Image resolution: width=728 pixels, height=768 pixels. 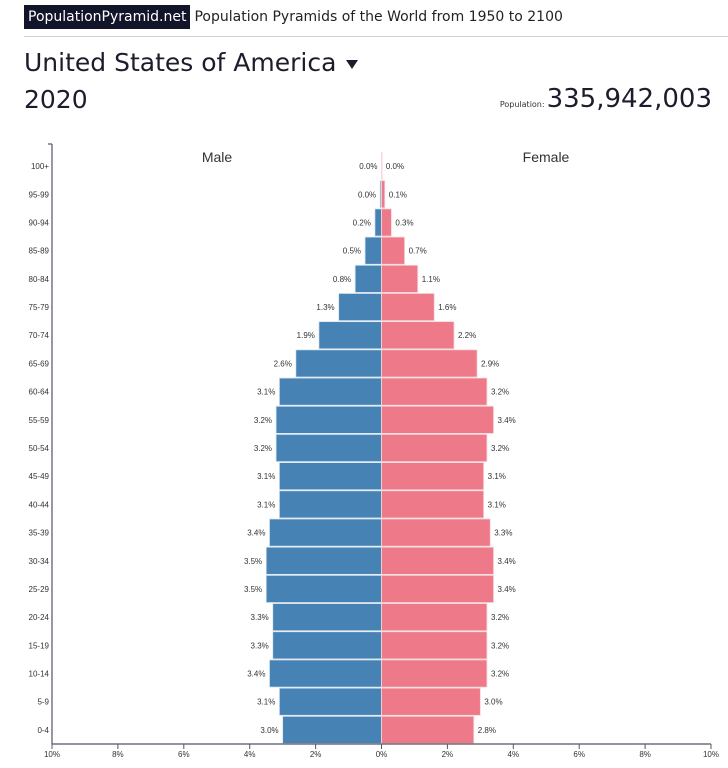 I want to click on population-readout: Population: 335,942,003, so click(x=606, y=99).